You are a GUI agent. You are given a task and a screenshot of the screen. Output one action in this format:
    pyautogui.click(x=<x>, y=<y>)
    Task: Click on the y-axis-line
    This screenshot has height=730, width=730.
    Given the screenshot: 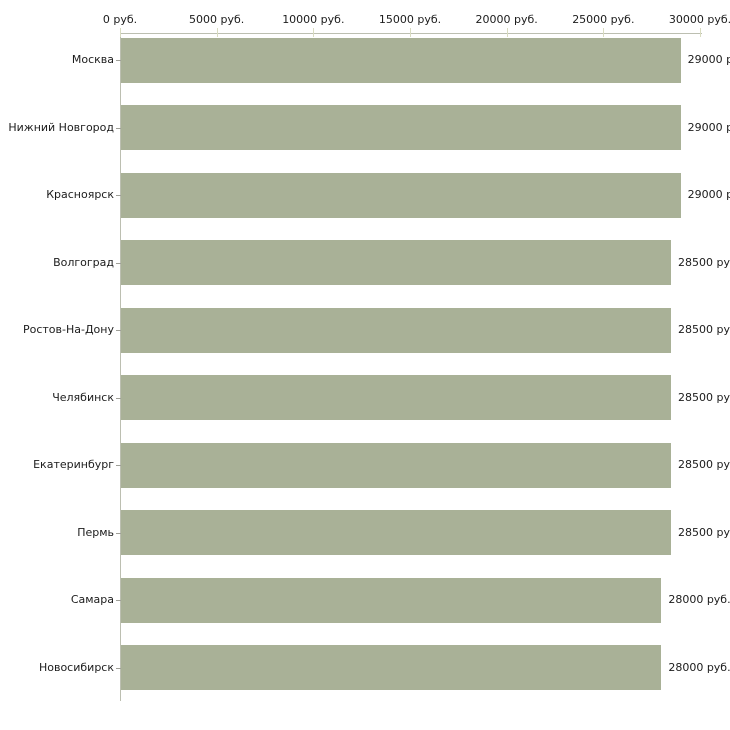 What is the action you would take?
    pyautogui.click(x=120, y=367)
    